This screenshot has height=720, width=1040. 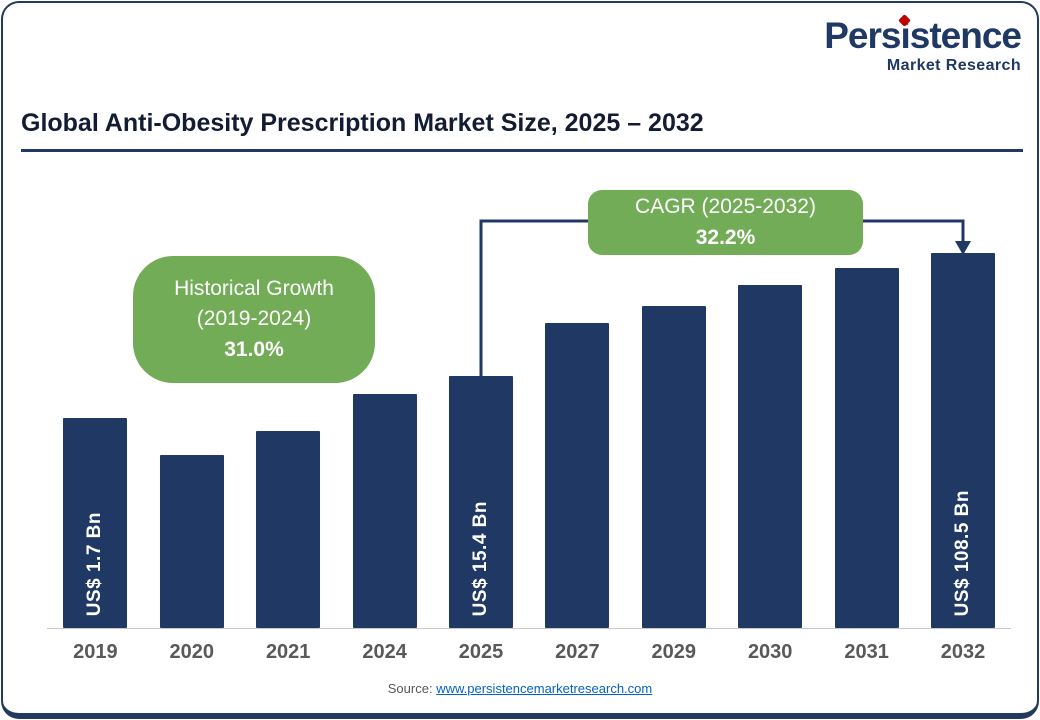 What do you see at coordinates (953, 65) in the screenshot?
I see `brand-tagline: Market Research` at bounding box center [953, 65].